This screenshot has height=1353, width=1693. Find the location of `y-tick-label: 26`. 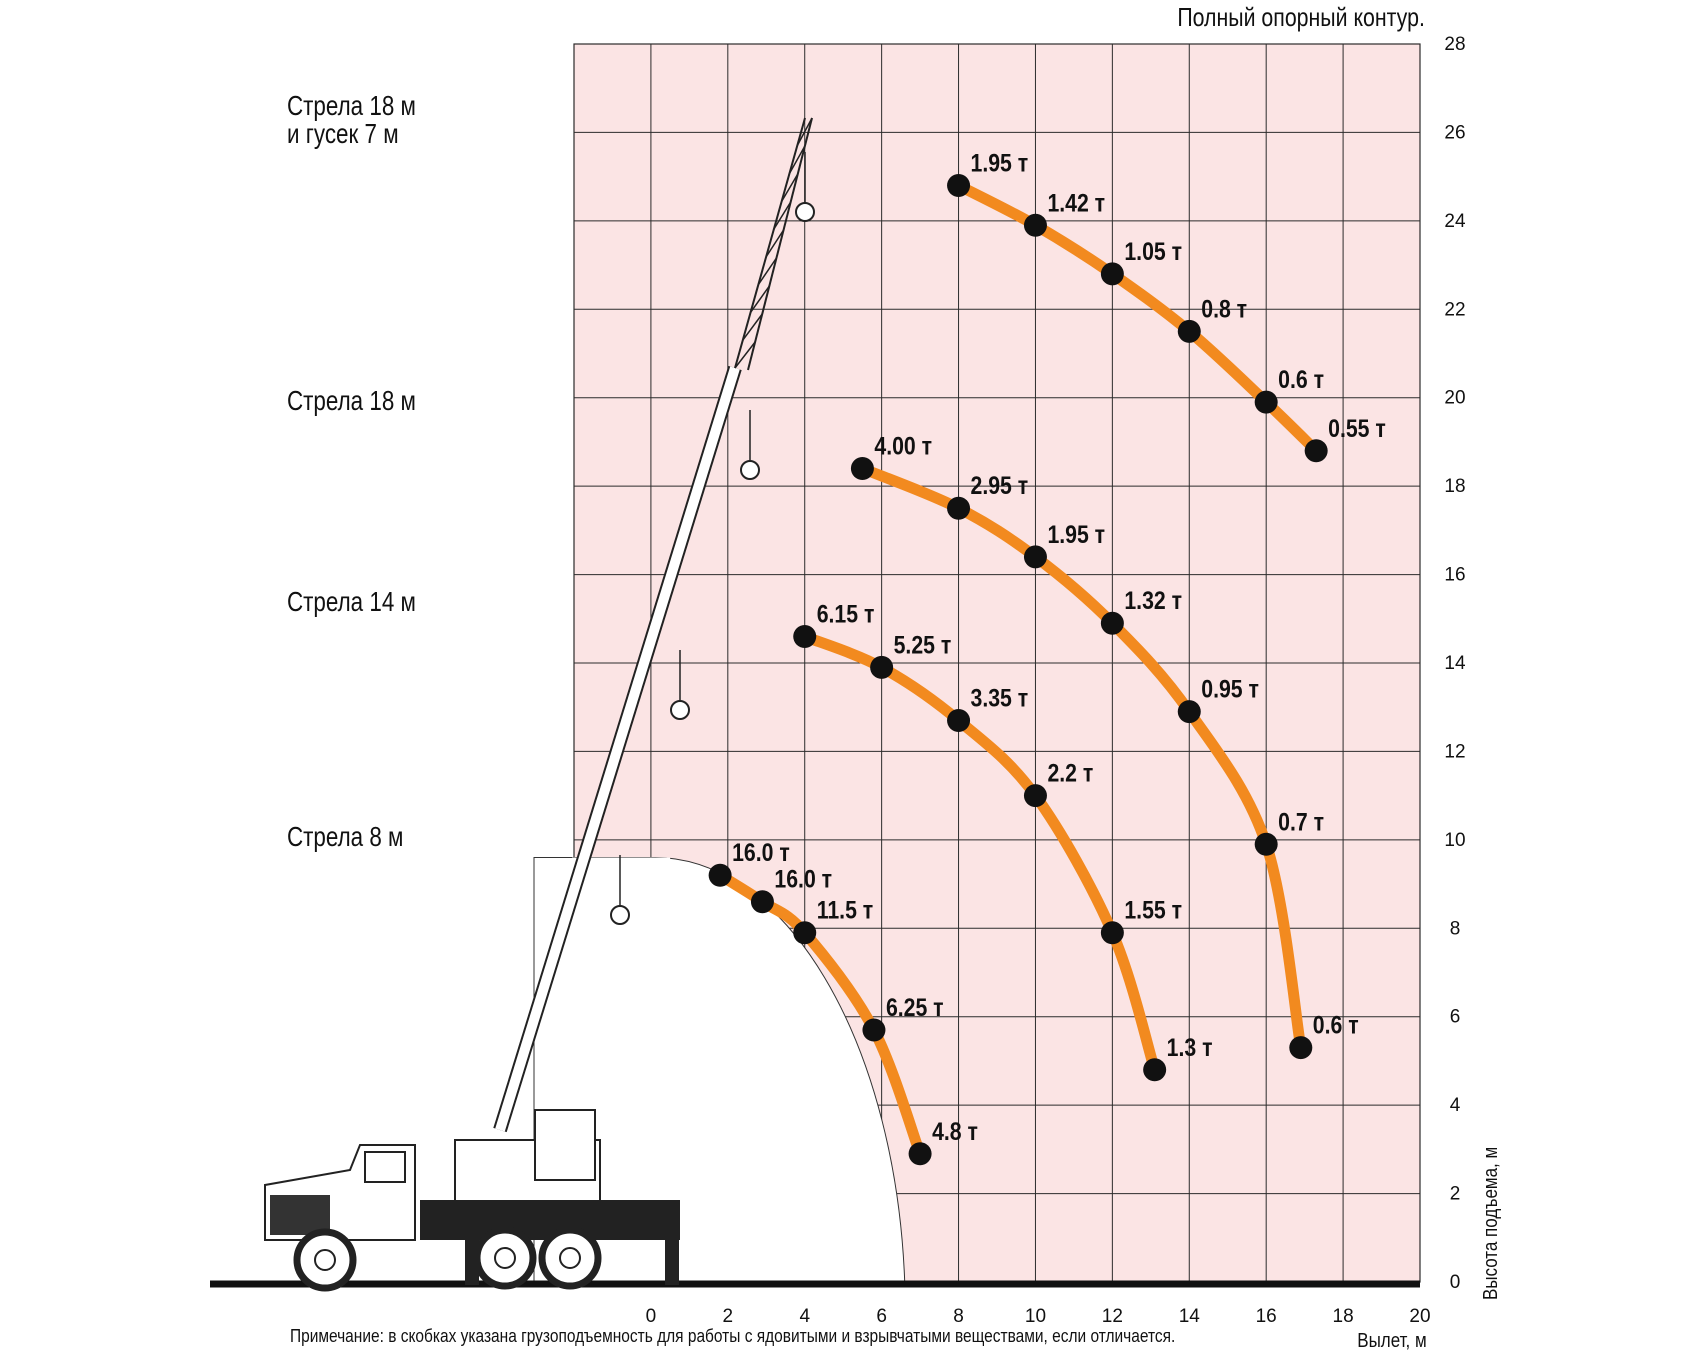

y-tick-label: 26 is located at coordinates (1454, 132).